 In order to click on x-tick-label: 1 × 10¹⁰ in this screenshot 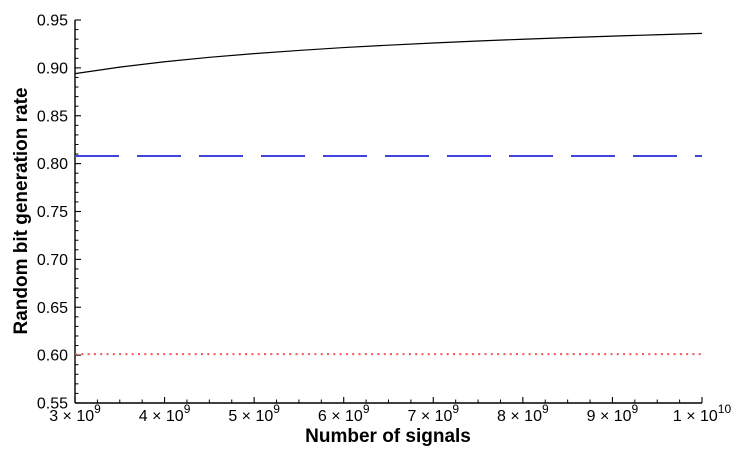, I will do `click(702, 413)`.